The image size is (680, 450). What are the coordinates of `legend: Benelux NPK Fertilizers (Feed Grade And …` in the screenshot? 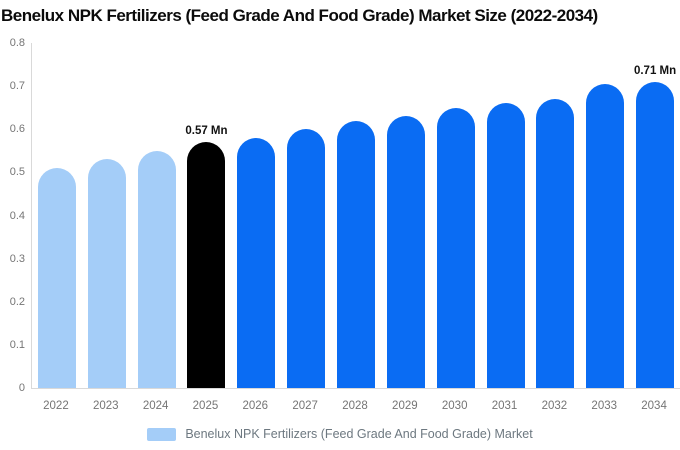 It's located at (340, 434).